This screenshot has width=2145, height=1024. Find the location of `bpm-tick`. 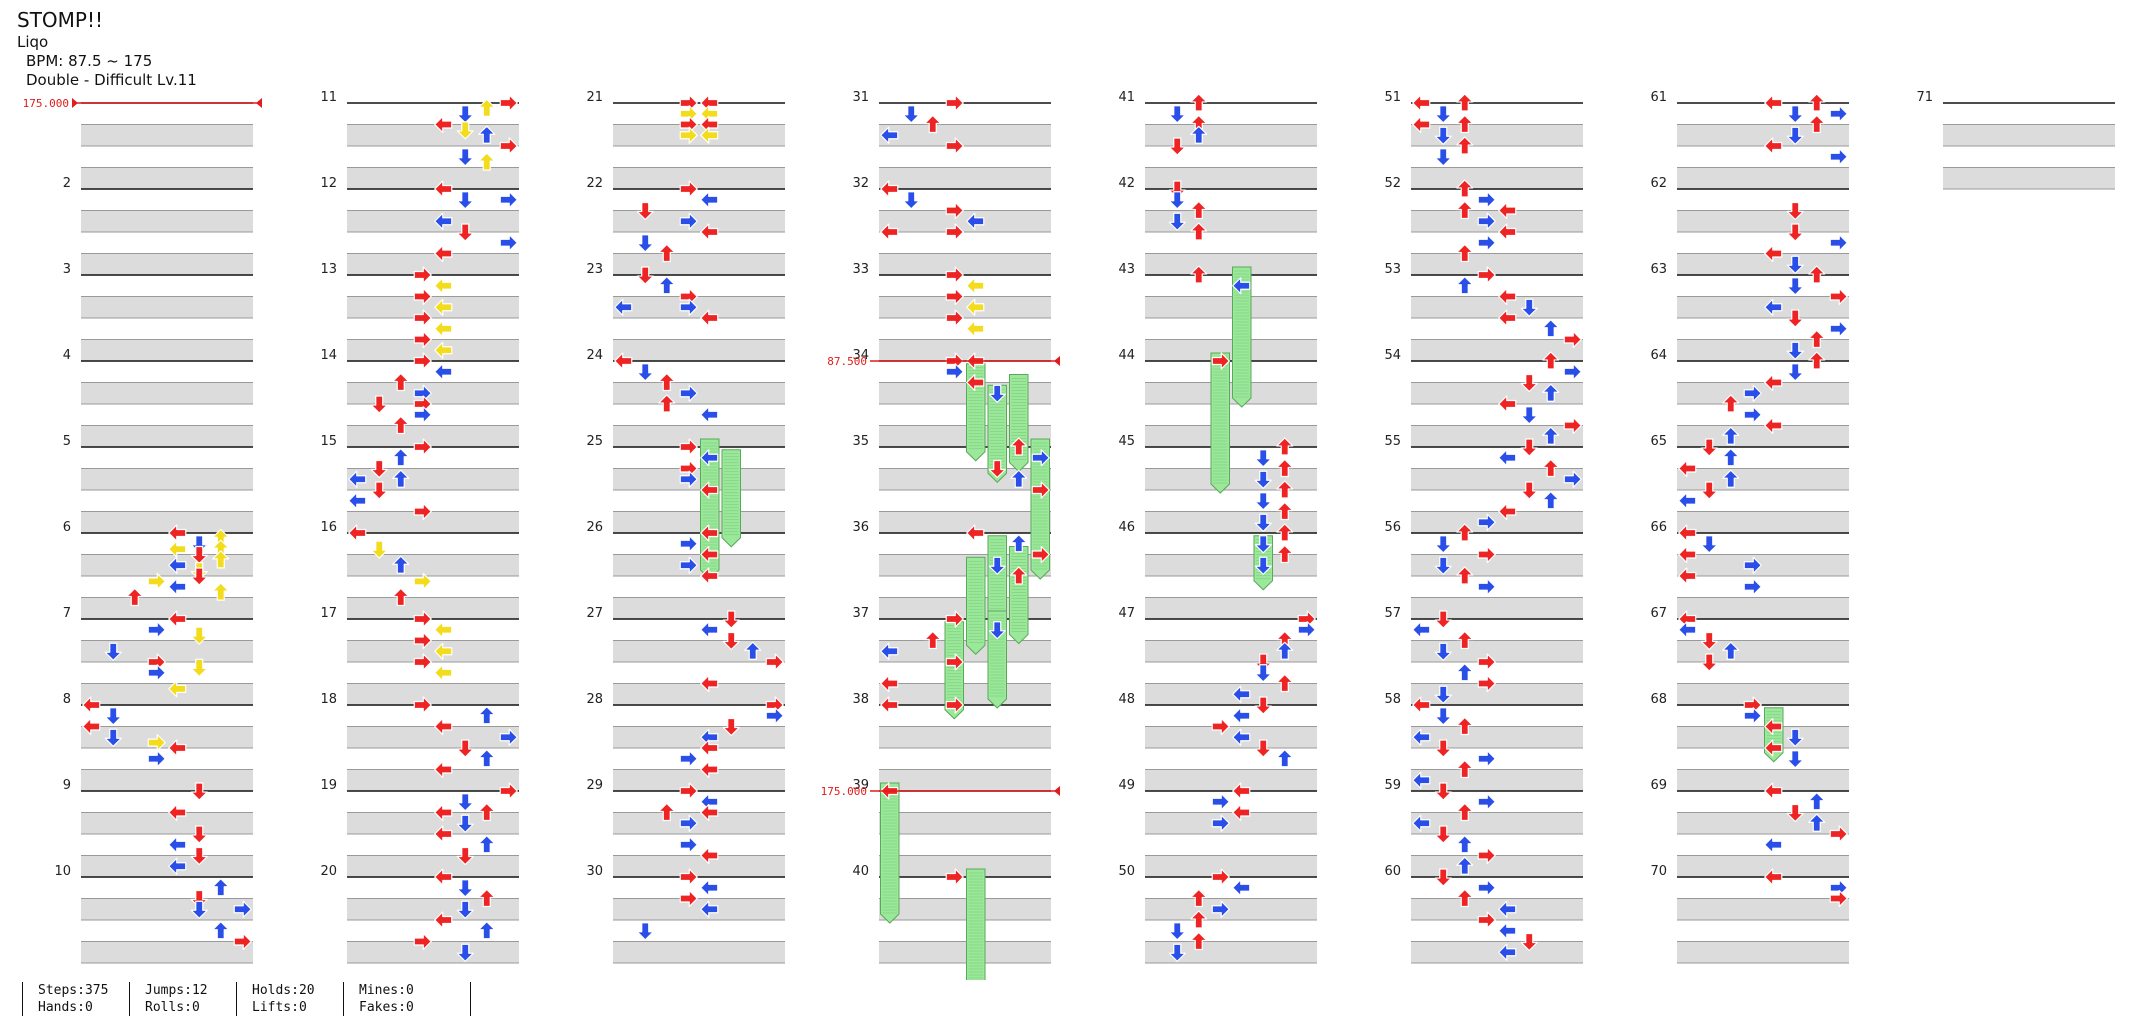

bpm-tick is located at coordinates (1057, 791).